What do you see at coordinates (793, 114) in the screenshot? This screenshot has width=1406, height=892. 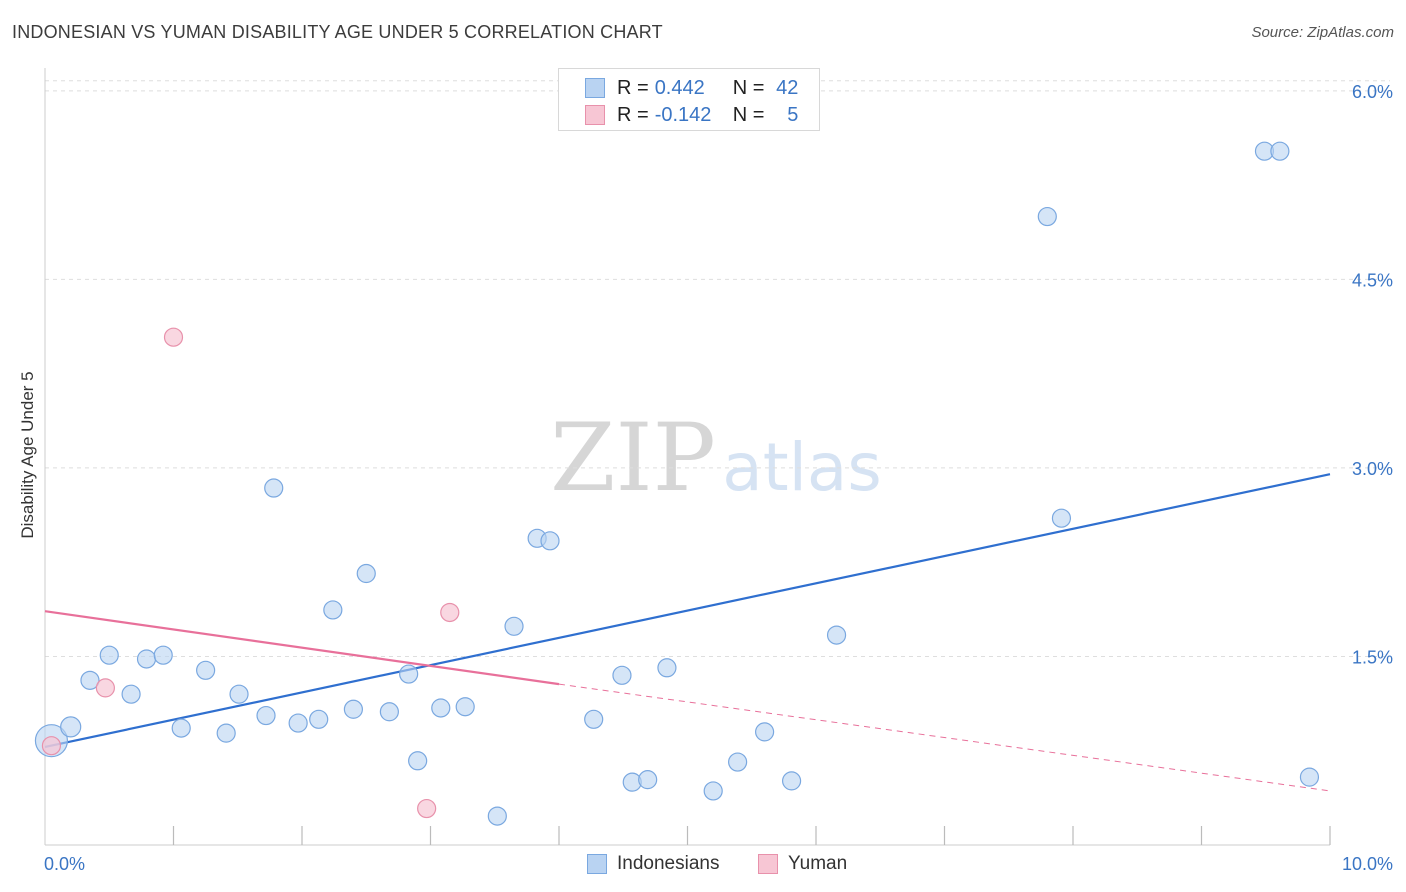 I see `legend-n-value: 5` at bounding box center [793, 114].